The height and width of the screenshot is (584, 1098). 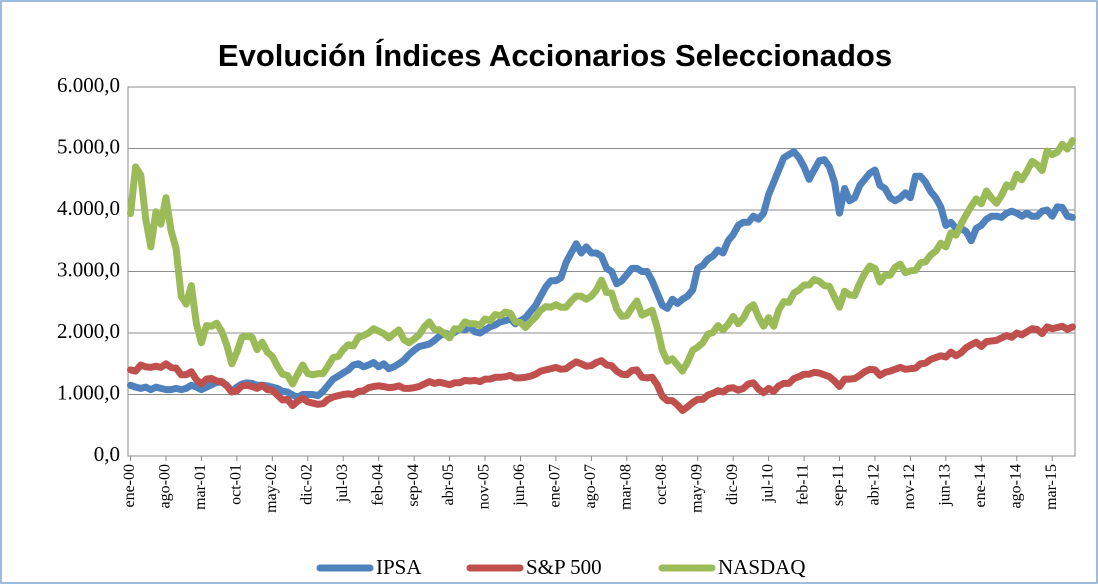 What do you see at coordinates (590, 486) in the screenshot?
I see `x-tick-label: ago-07` at bounding box center [590, 486].